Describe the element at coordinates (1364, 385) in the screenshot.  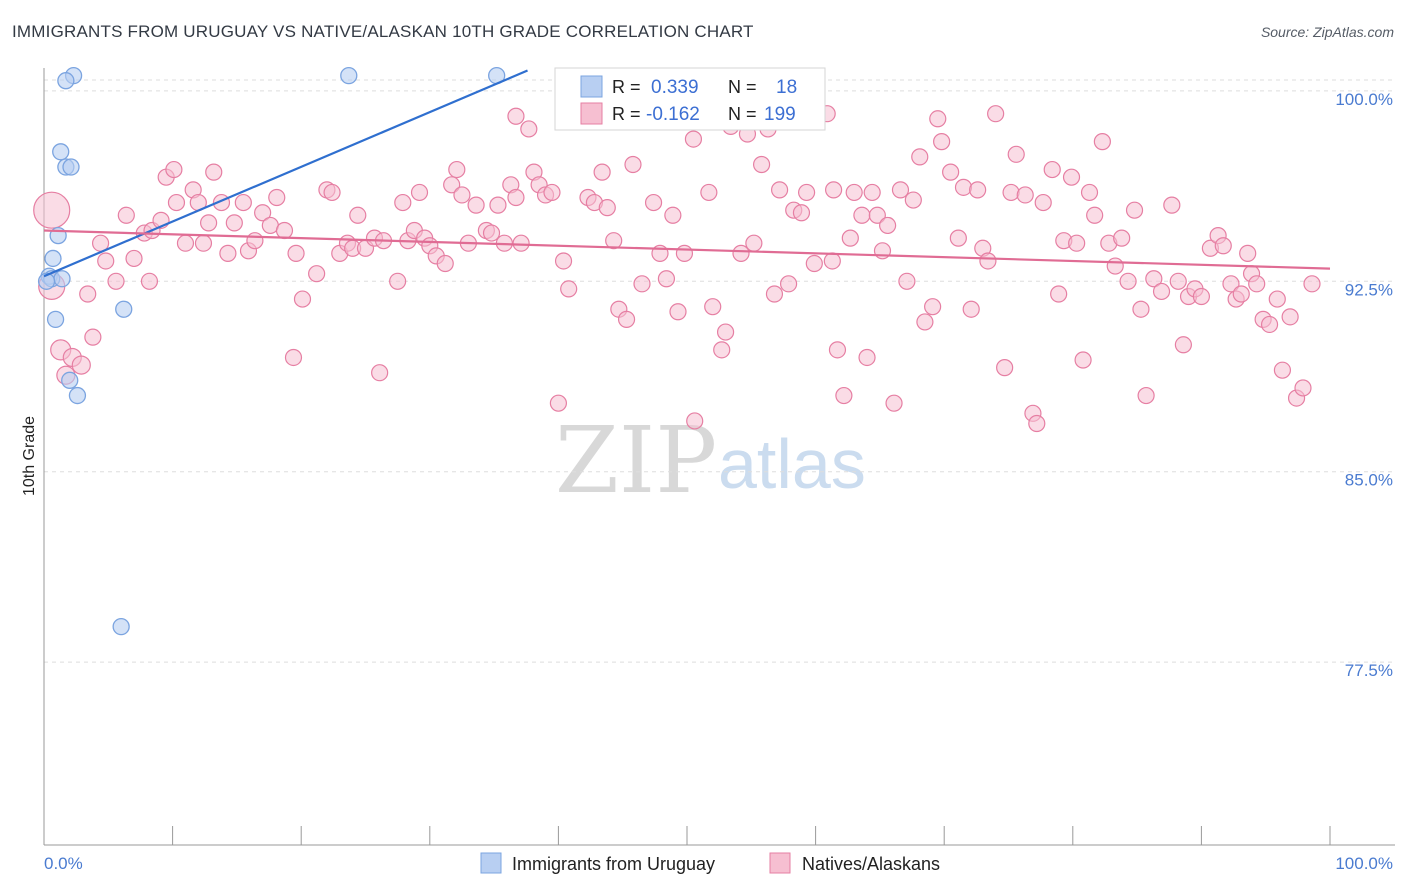
I see `y-axis-tick-labels: 100.0% 92.5% 85.0% 77.5%` at that location.